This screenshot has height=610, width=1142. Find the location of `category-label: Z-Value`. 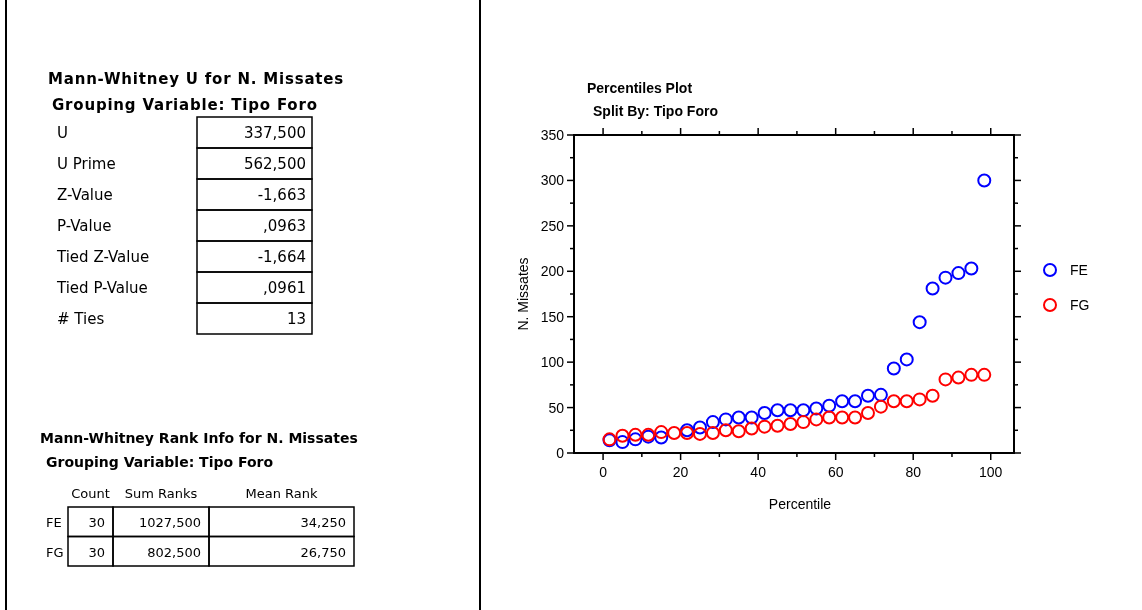

category-label: Z-Value is located at coordinates (85, 195).